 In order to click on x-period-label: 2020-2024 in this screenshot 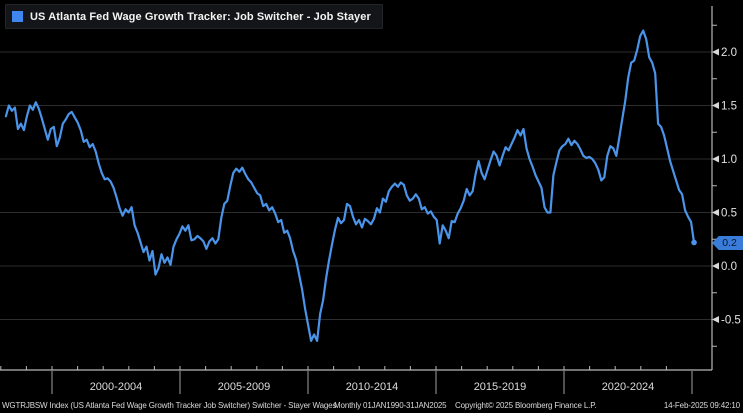, I will do `click(628, 387)`.